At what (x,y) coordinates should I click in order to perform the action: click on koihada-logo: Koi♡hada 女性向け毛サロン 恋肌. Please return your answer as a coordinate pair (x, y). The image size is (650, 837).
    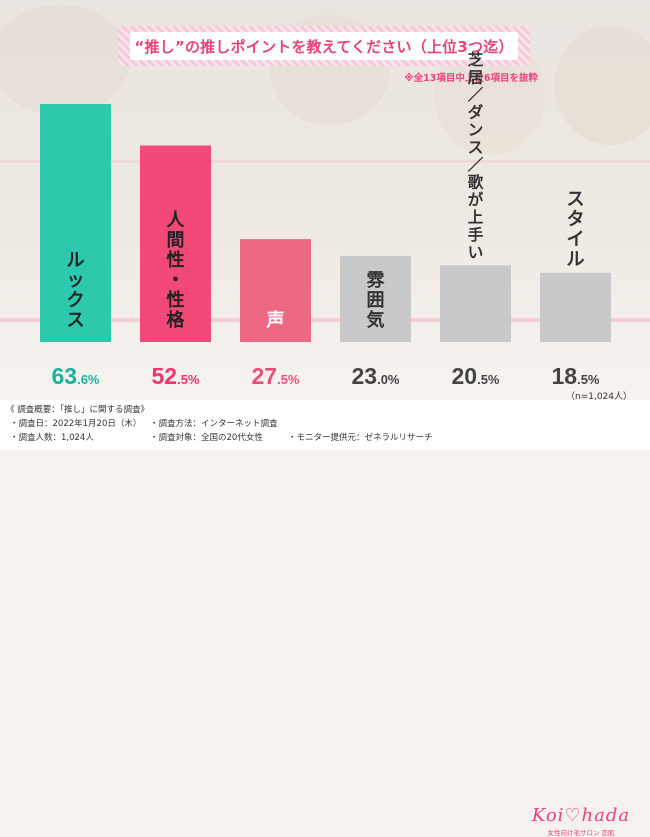
    Looking at the image, I should click on (581, 821).